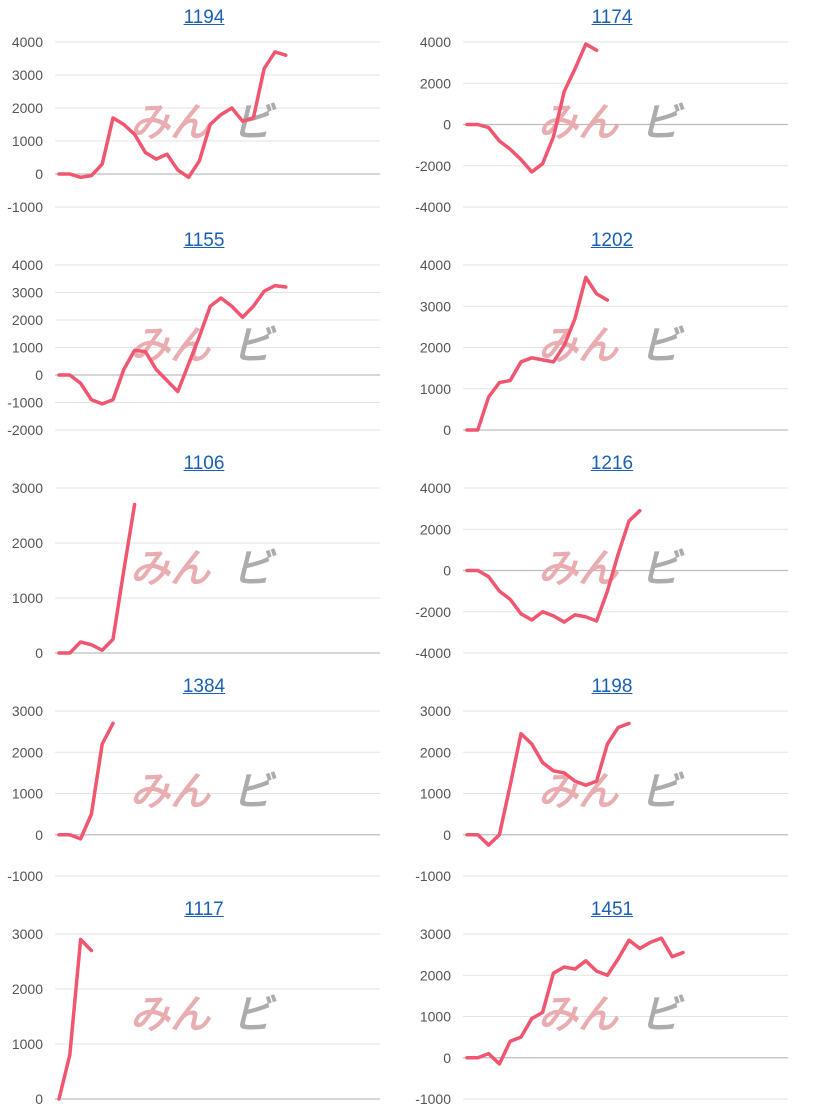  I want to click on line-chart: -1000 0 1000 2000 3000 4000 みんビ, so click(193, 124).